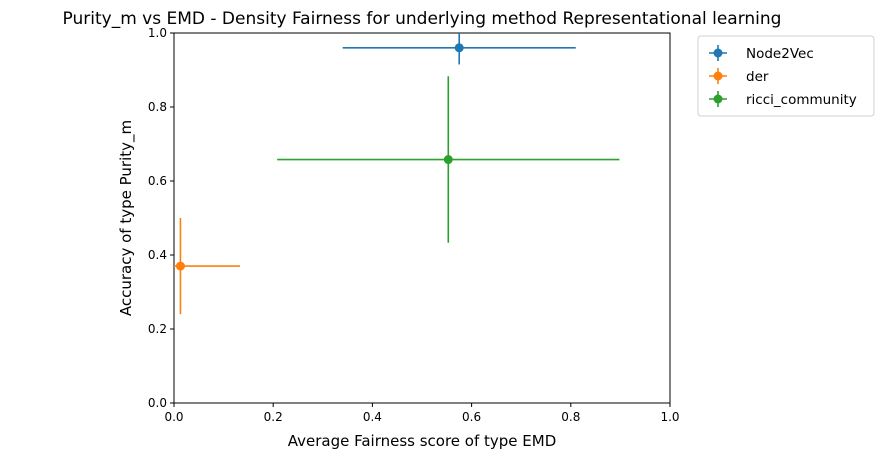  Describe the element at coordinates (570, 417) in the screenshot. I see `x-tick-label: 0.8` at that location.